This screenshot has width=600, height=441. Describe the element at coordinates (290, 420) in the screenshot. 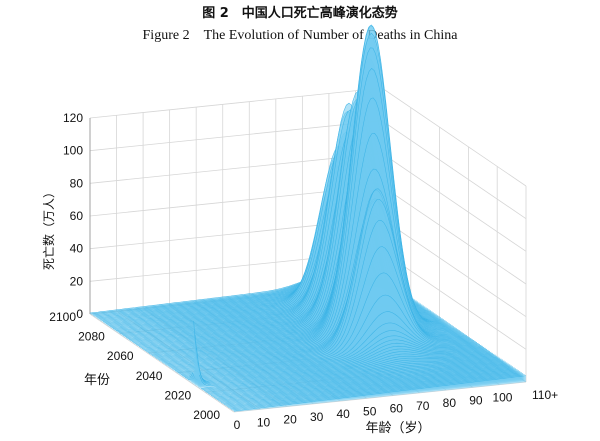

I see `x-tick-label: 20` at that location.